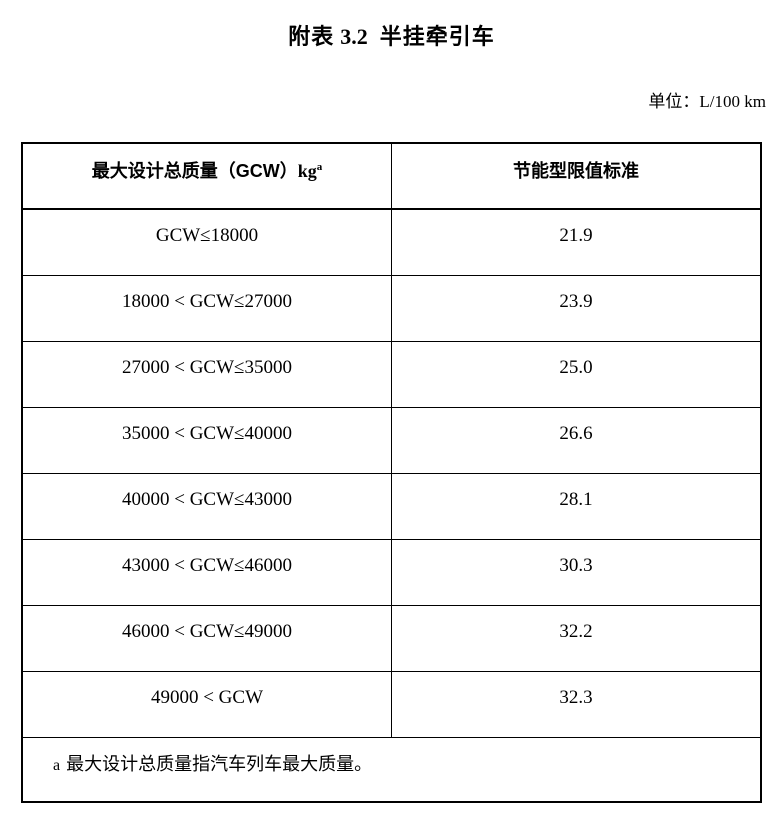 The width and height of the screenshot is (783, 817). Describe the element at coordinates (437, 36) in the screenshot. I see `title-suffix: 半挂牵引车` at that location.